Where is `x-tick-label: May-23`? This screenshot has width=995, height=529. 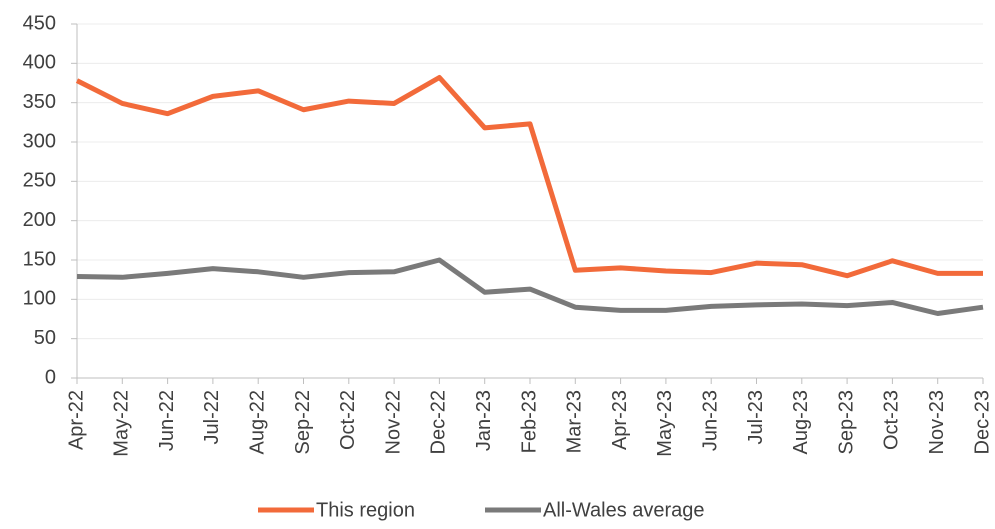 x-tick-label: May-23 is located at coordinates (665, 423).